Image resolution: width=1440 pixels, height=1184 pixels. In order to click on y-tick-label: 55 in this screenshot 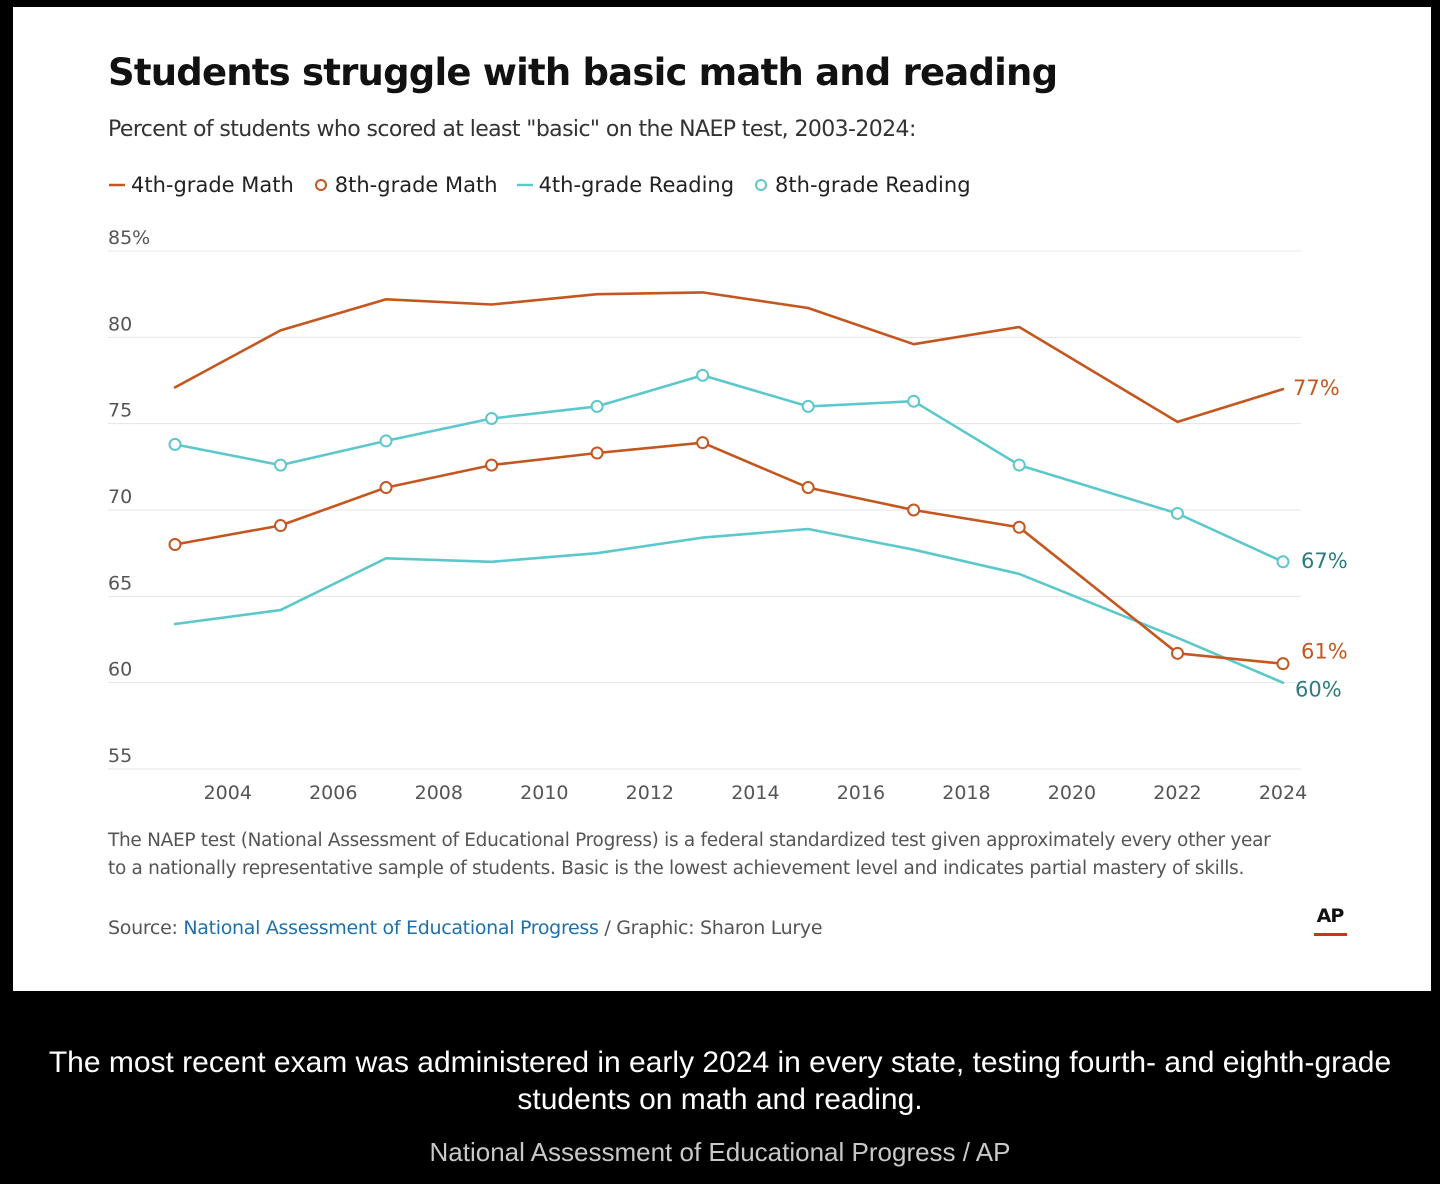, I will do `click(120, 756)`.